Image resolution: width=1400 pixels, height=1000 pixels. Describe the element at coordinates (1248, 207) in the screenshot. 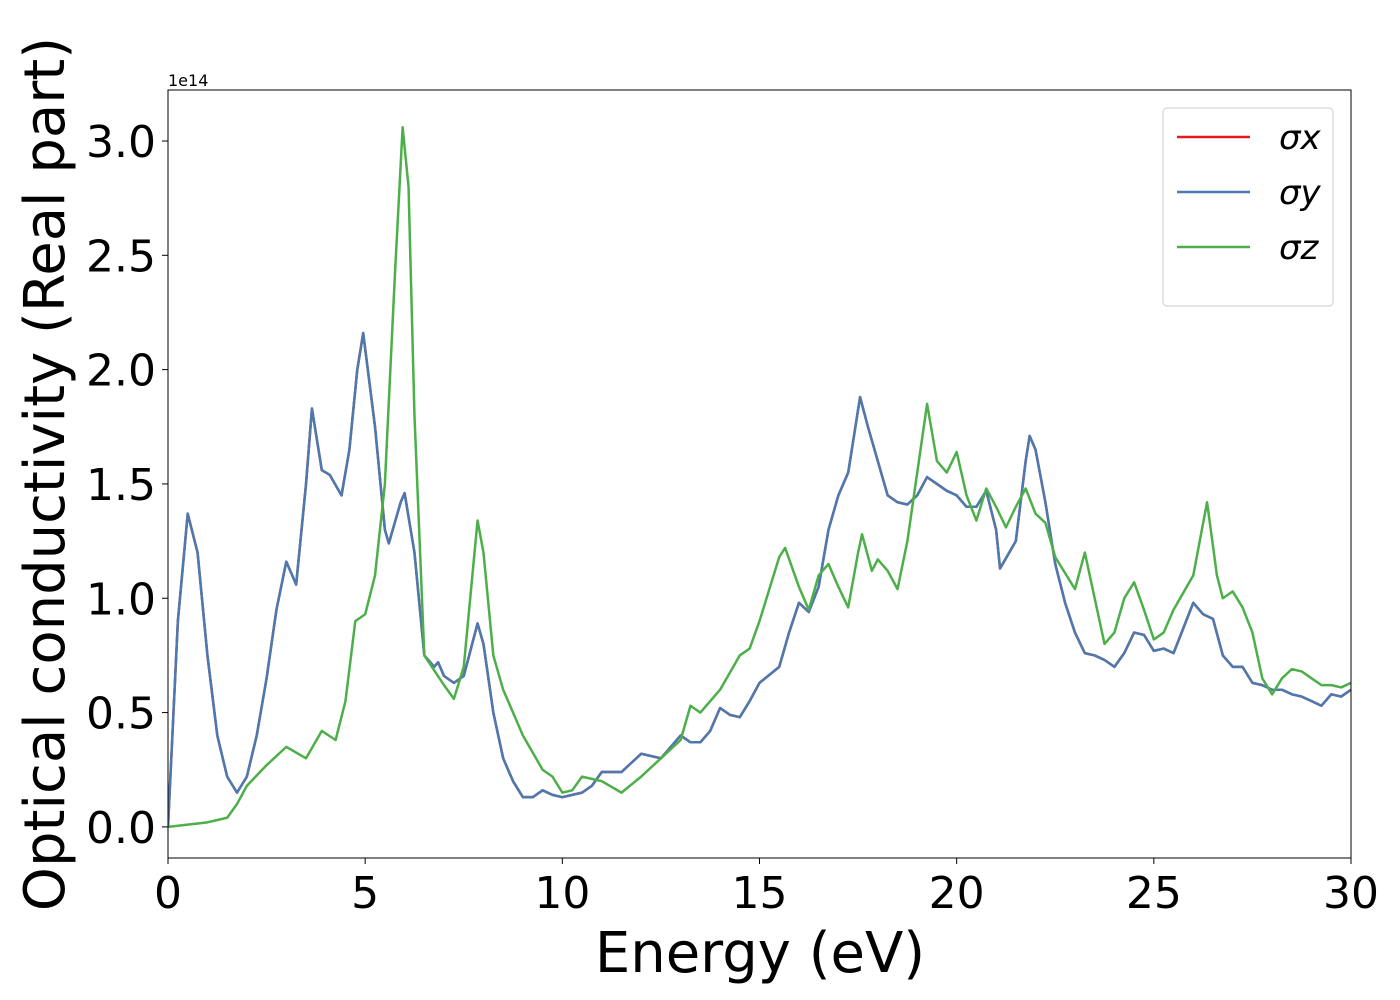

I see `legend-box` at that location.